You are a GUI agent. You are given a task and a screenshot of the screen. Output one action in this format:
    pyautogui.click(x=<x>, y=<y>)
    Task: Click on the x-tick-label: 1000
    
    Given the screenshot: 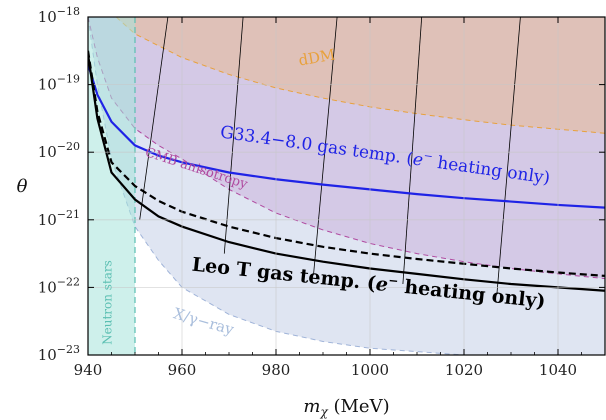 What is the action you would take?
    pyautogui.click(x=370, y=370)
    